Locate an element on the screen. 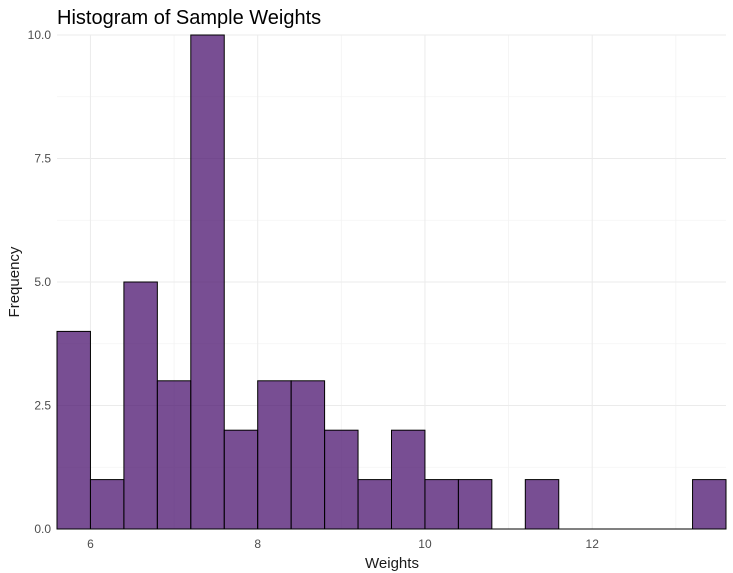 The height and width of the screenshot is (573, 733). y-tick-label: 0.0 is located at coordinates (42, 529).